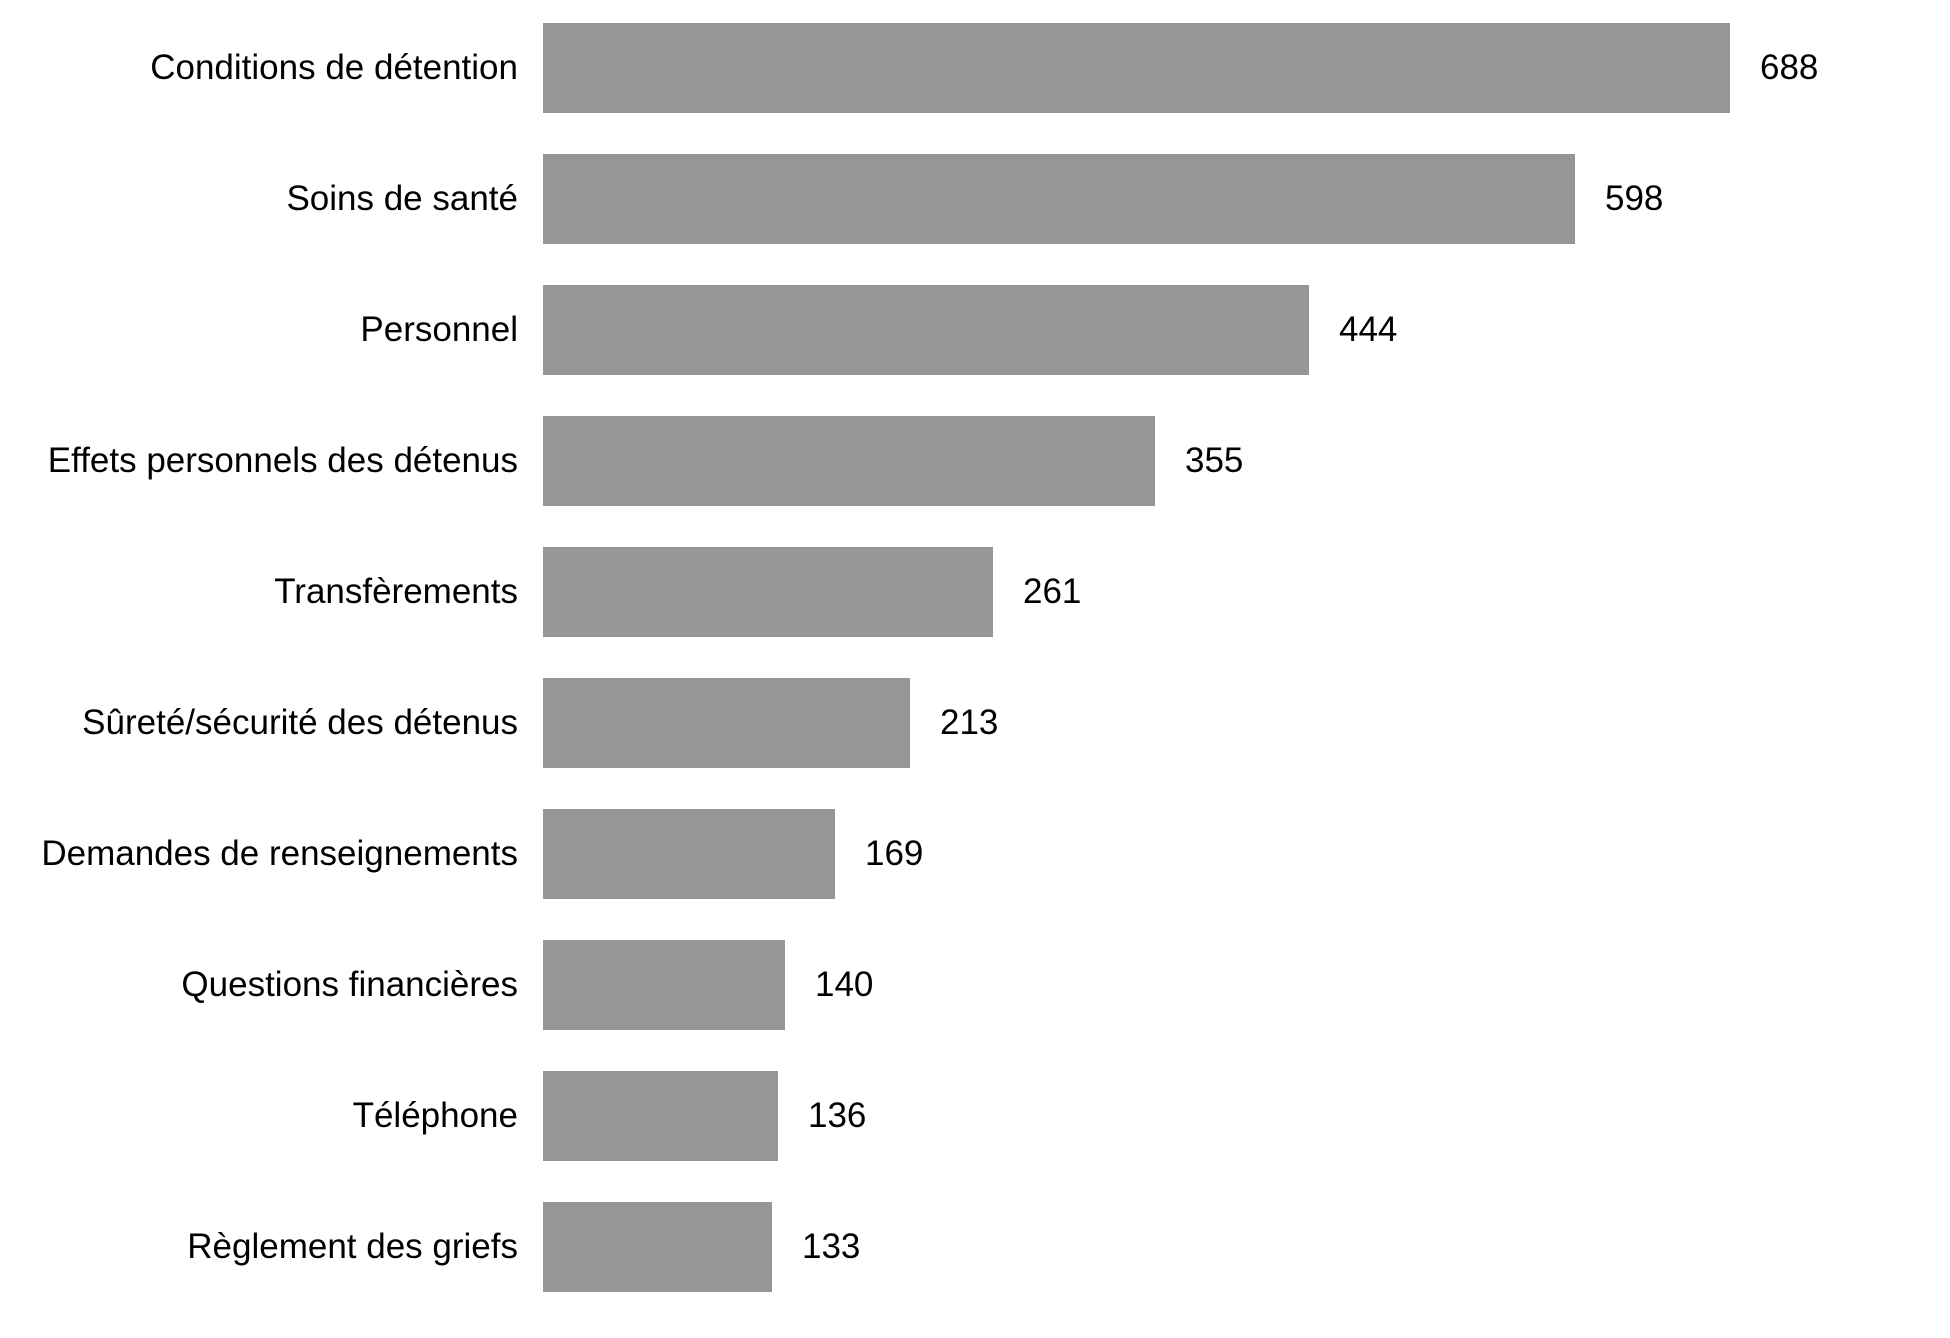  What do you see at coordinates (975, 1247) in the screenshot?
I see `bar-row: Règlement des griefs 133` at bounding box center [975, 1247].